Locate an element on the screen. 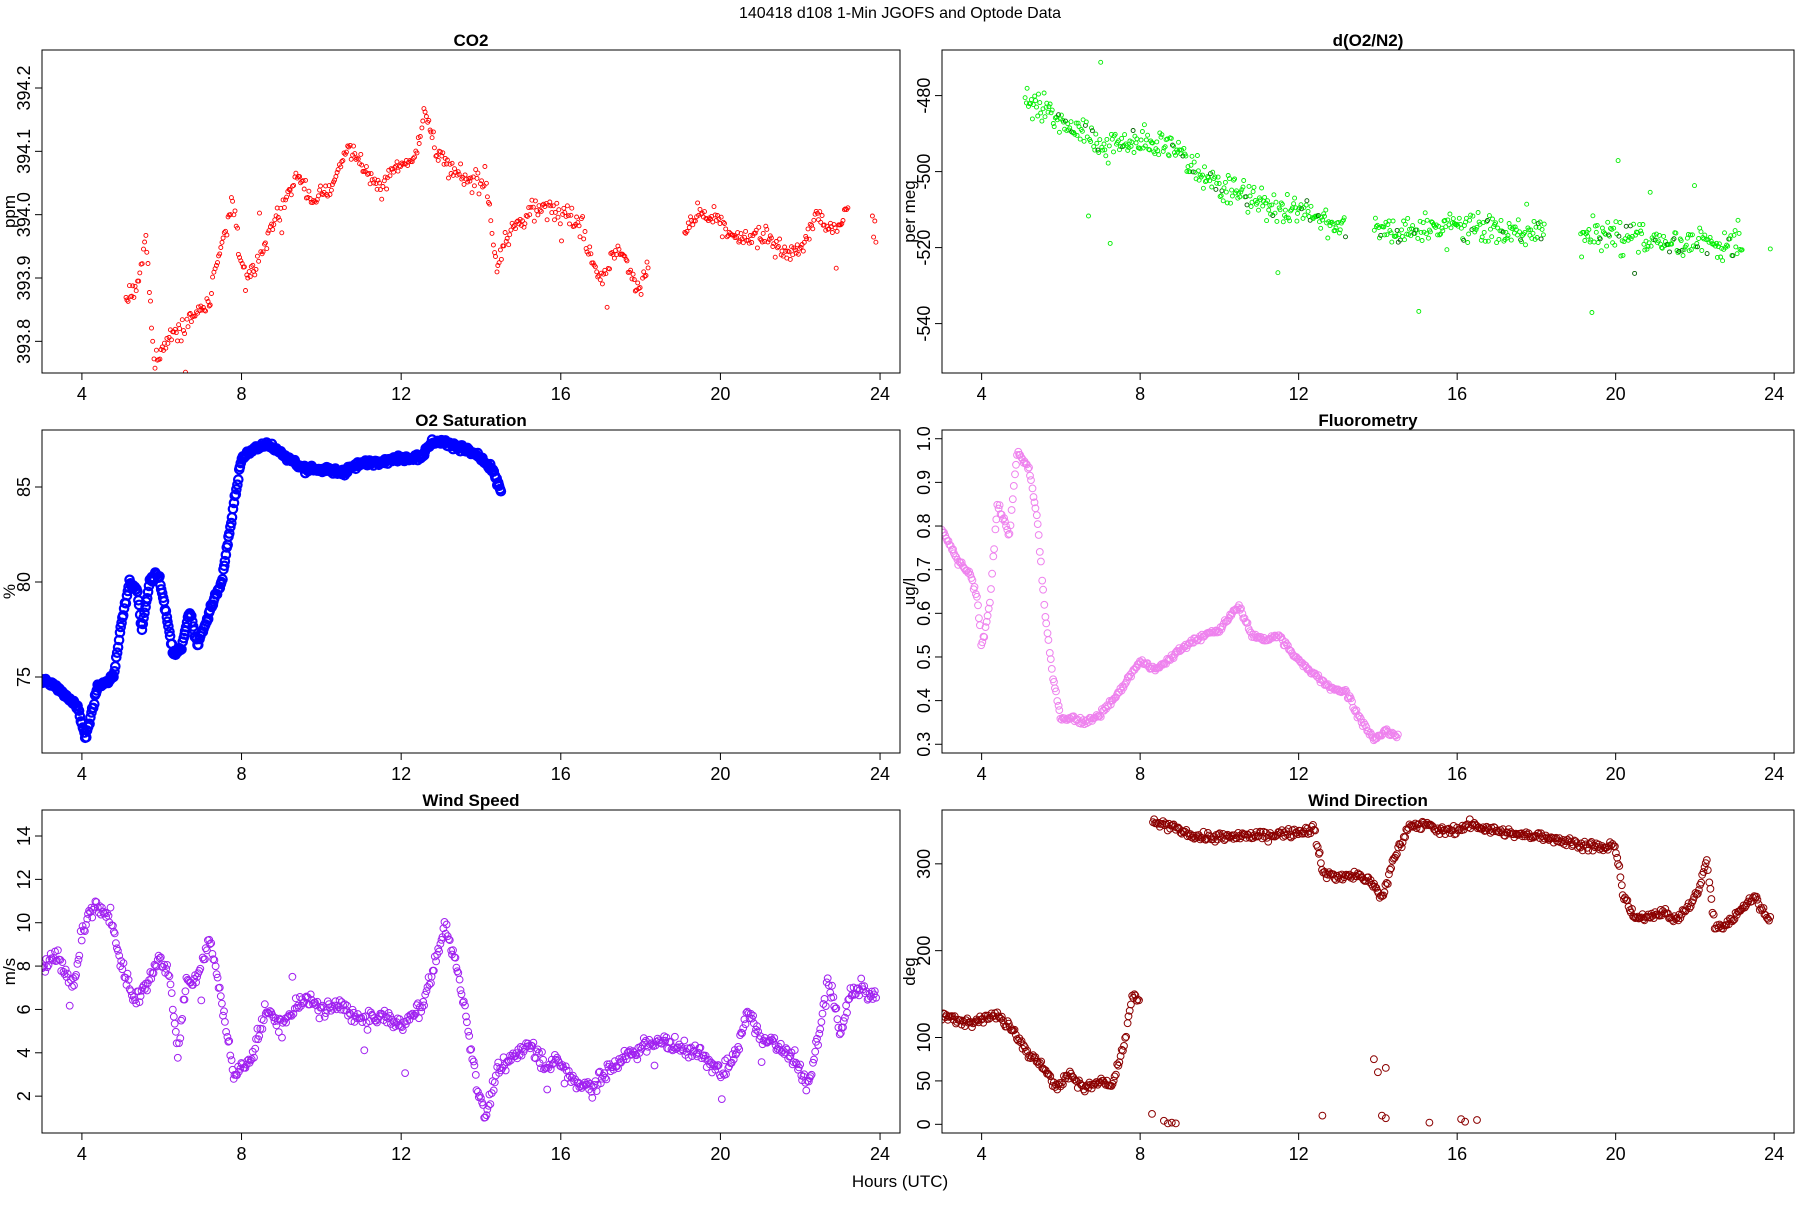 This screenshot has height=1205, width=1800. plot-frame is located at coordinates (1368, 971).